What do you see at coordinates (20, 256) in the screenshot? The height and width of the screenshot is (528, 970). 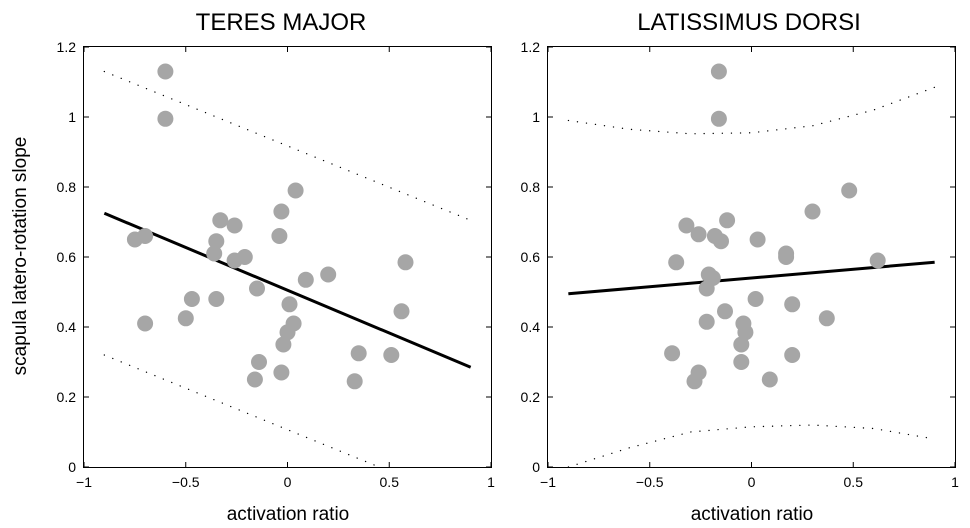 I see `y-axis-label: scapula latero-rotation slope` at bounding box center [20, 256].